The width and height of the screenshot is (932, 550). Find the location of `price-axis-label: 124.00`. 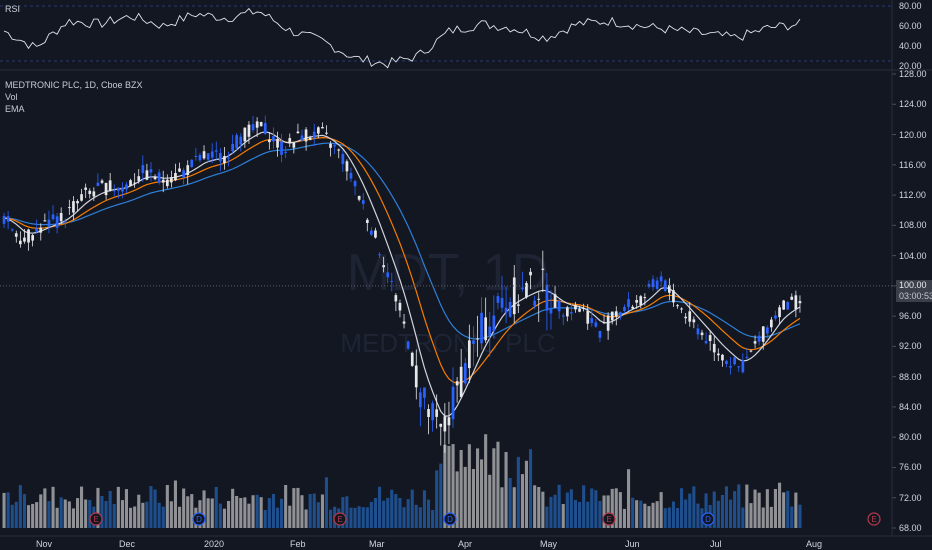

price-axis-label: 124.00 is located at coordinates (913, 104).